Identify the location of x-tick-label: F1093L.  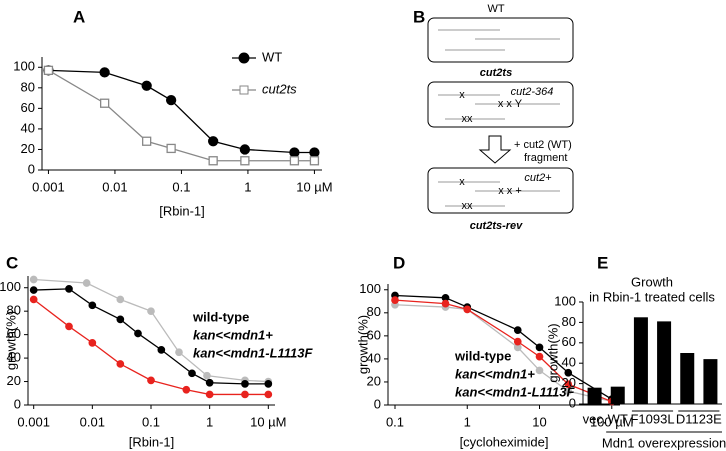
(652, 418).